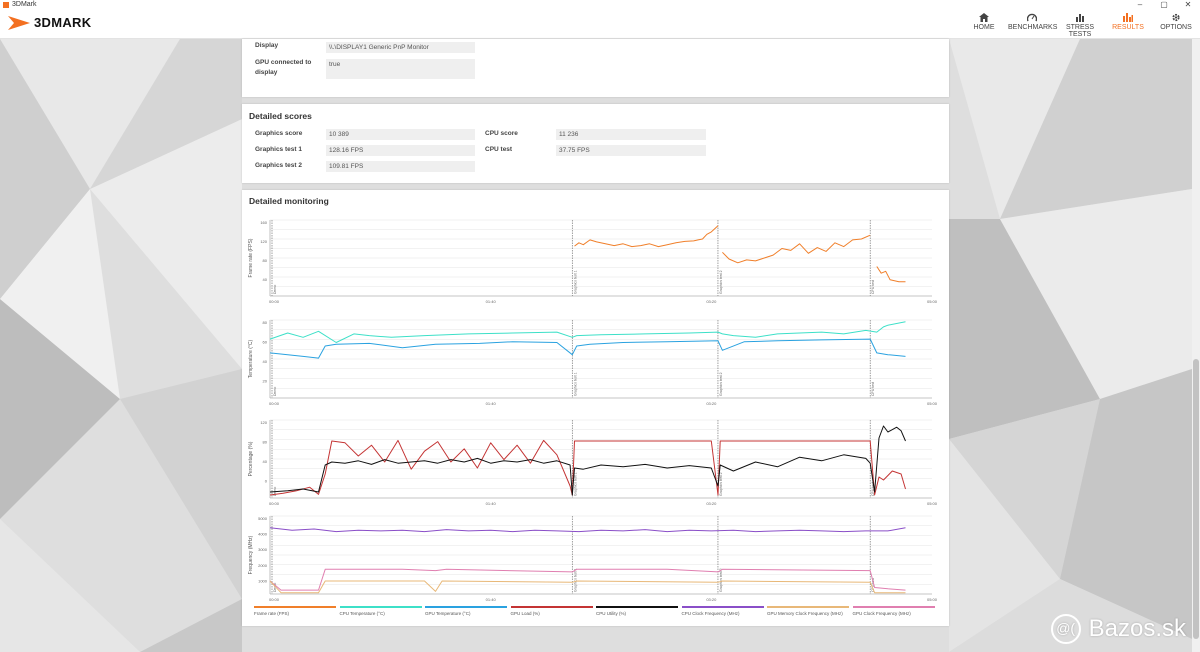 The image size is (1200, 652). I want to click on legend-item: GPU Temperature (°C), so click(466, 611).